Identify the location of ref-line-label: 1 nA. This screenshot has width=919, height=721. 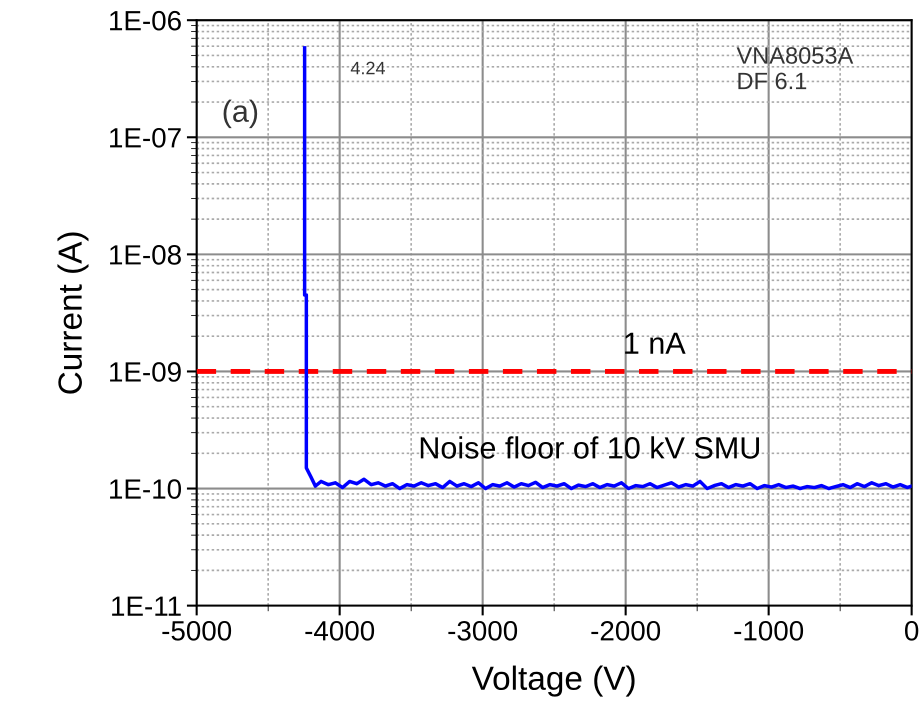
(655, 343).